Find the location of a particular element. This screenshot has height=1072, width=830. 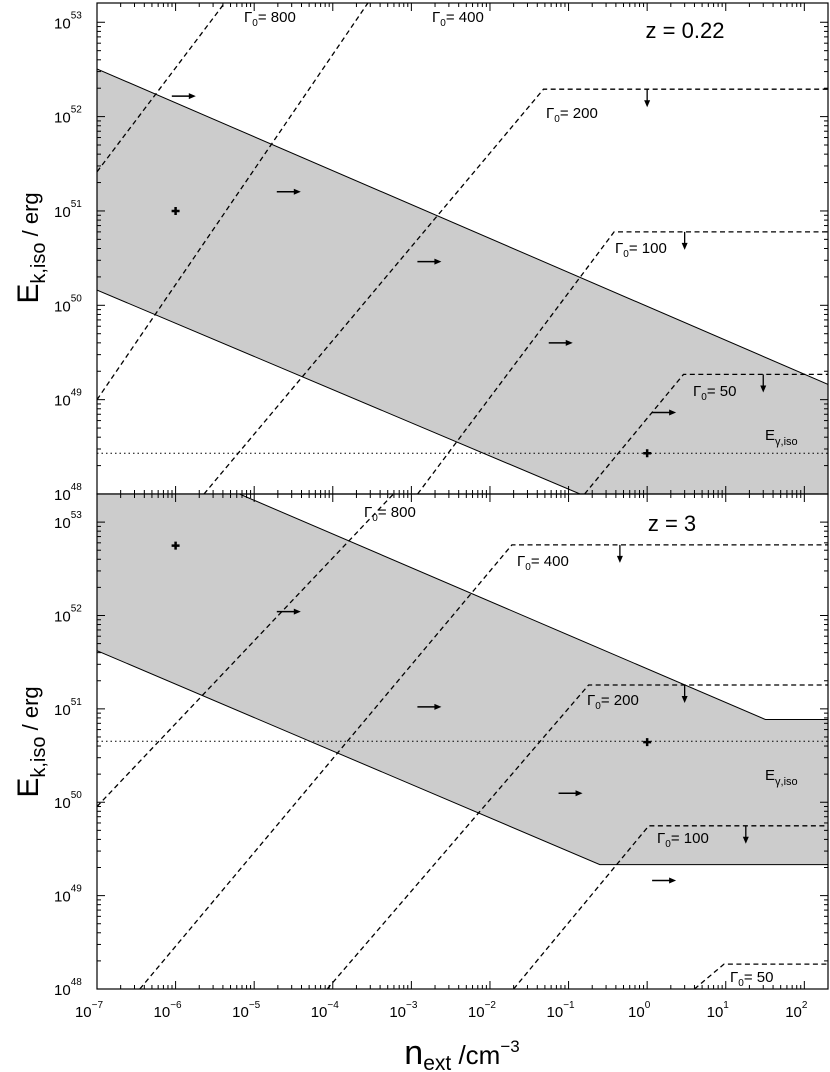

x-axis-title-main: n is located at coordinates (413, 1053).